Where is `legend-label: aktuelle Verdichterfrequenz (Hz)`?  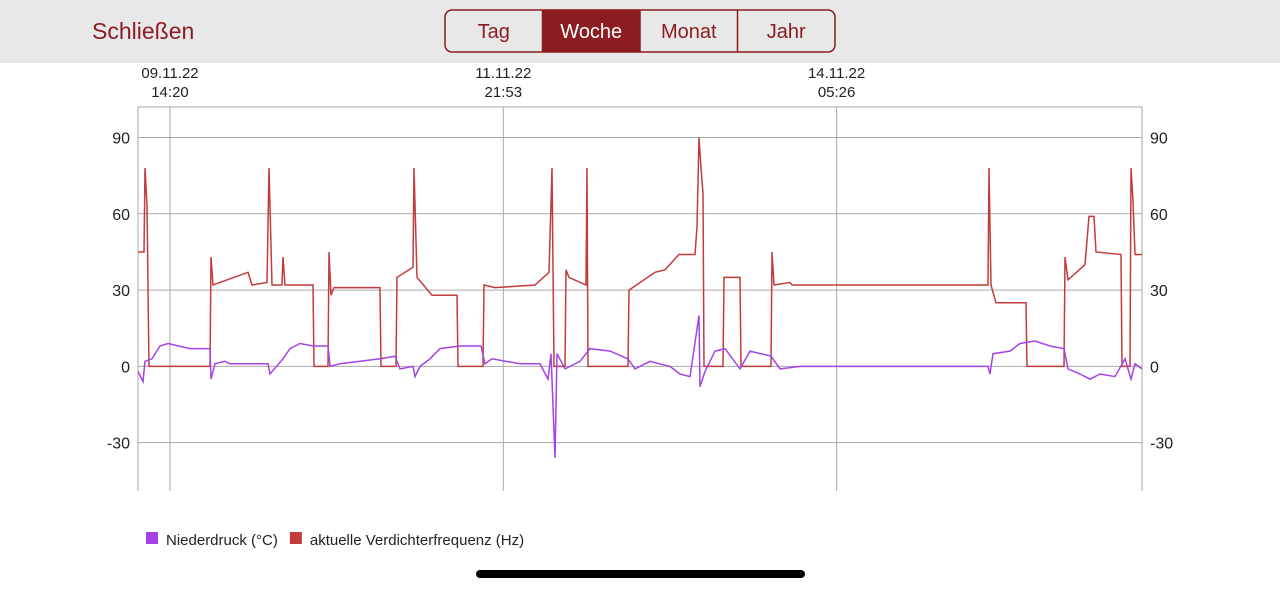 legend-label: aktuelle Verdichterfrequenz (Hz) is located at coordinates (417, 540).